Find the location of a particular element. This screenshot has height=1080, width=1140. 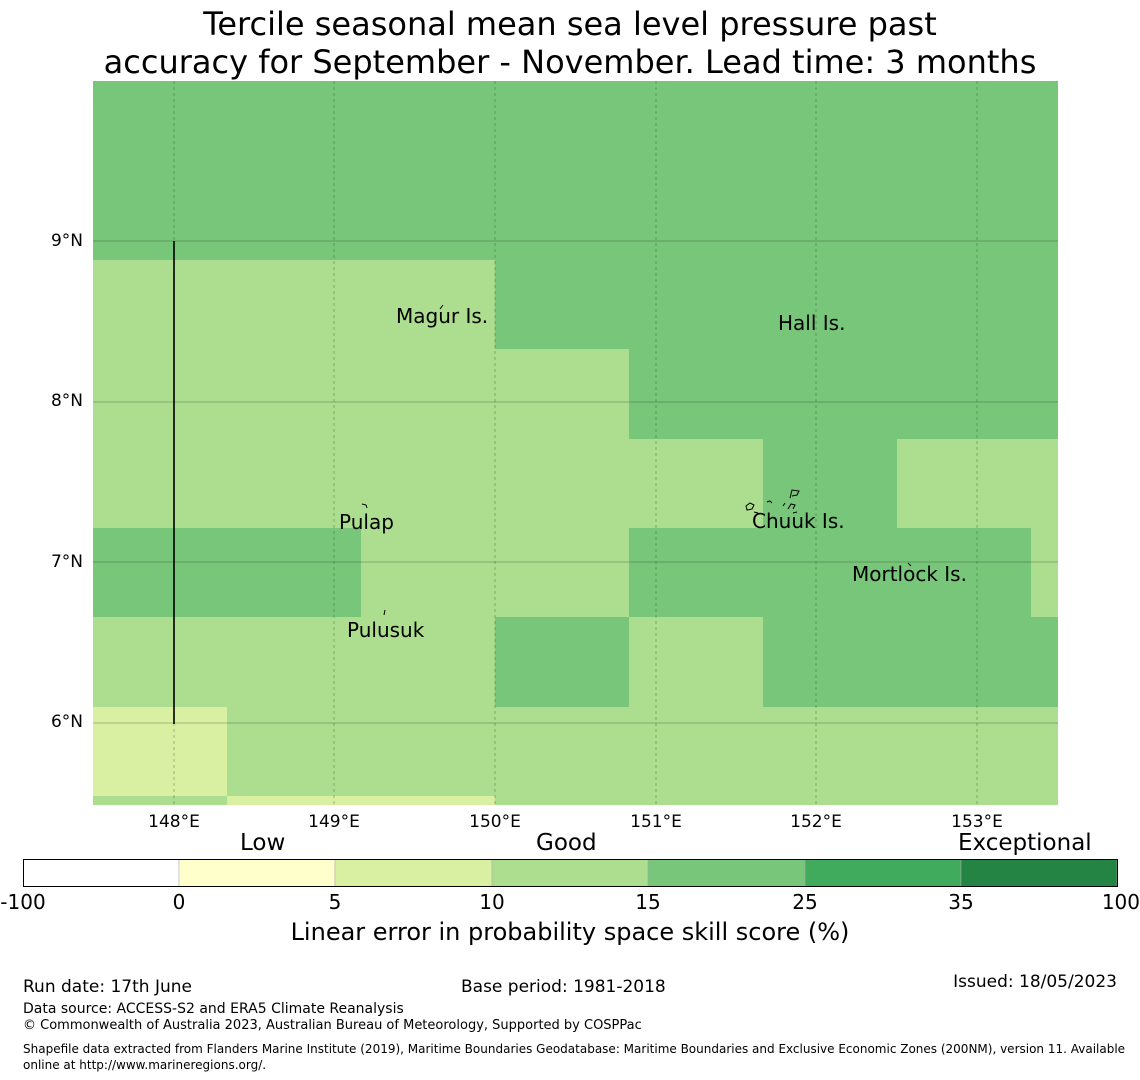

colorbar-label: 0 is located at coordinates (179, 902).